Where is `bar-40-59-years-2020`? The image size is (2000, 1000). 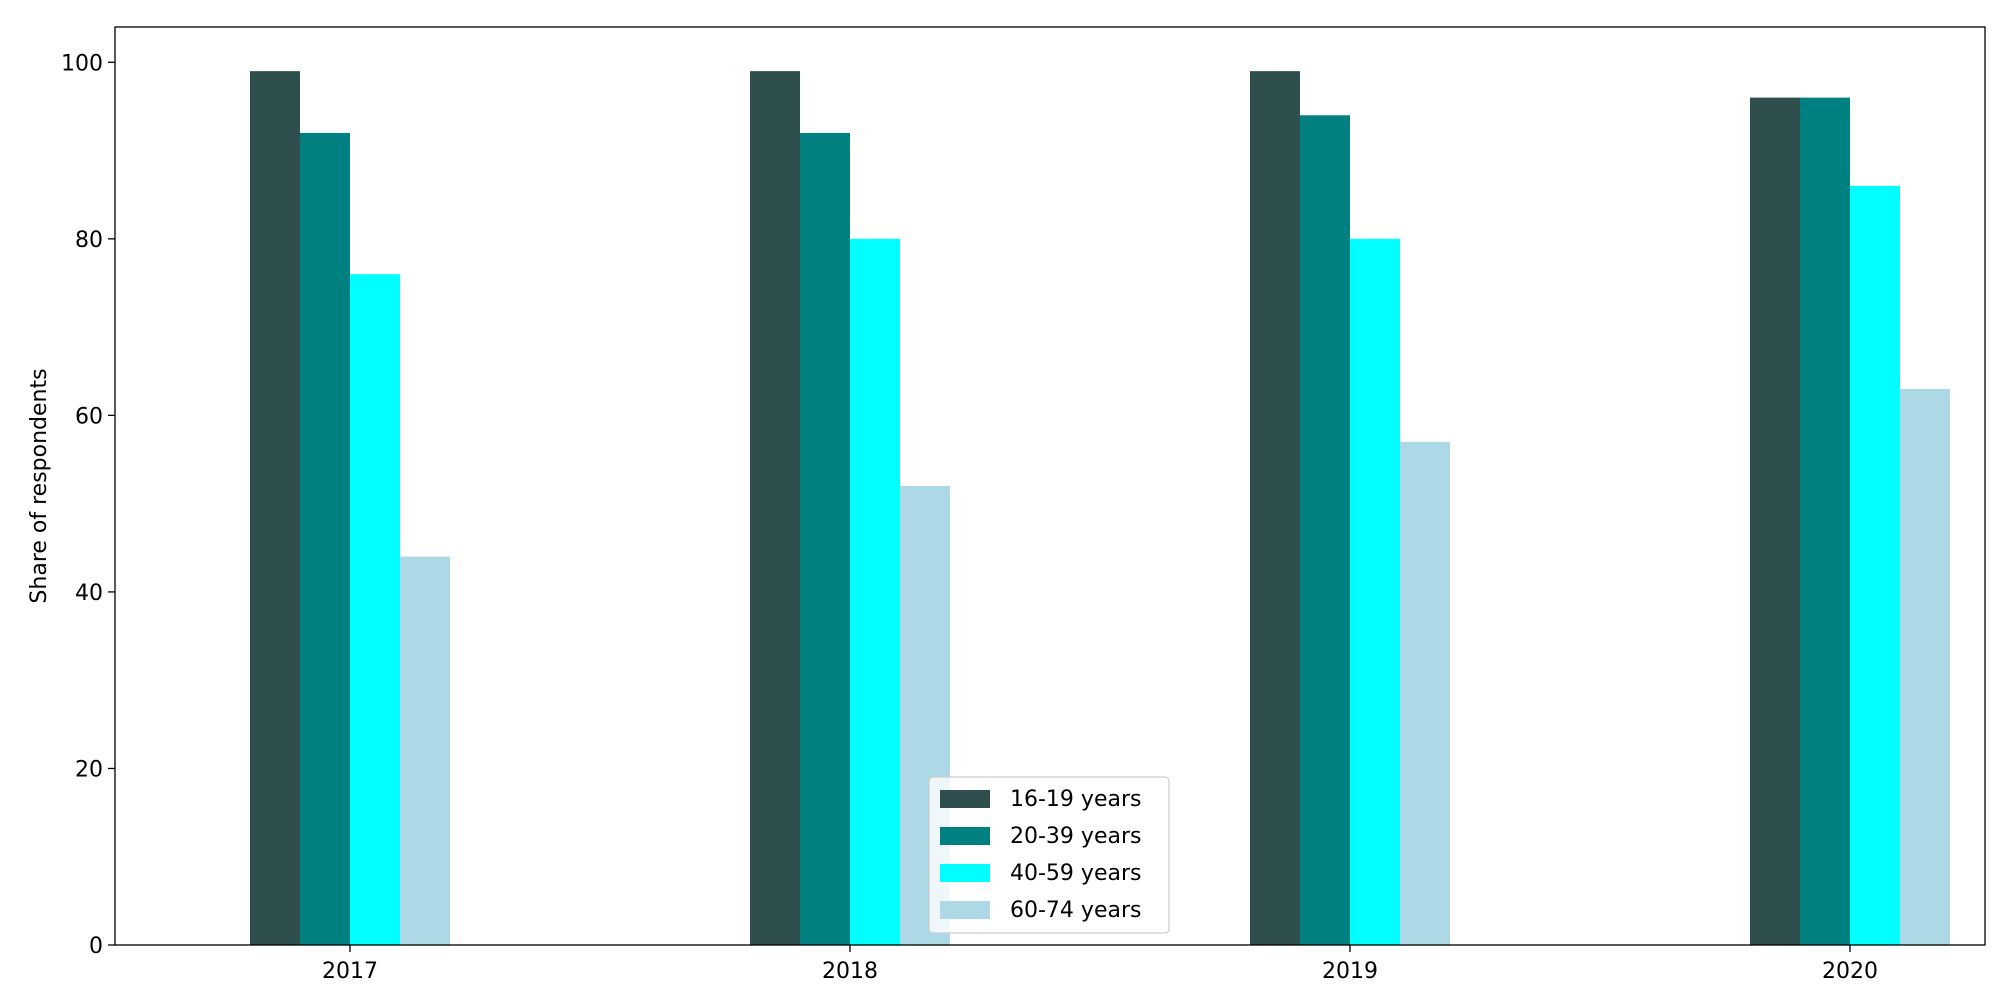 bar-40-59-years-2020 is located at coordinates (1875, 565).